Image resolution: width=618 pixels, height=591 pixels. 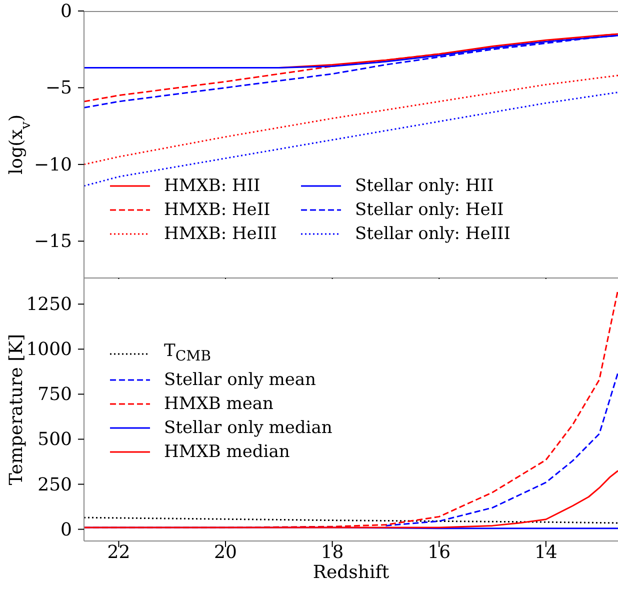 I want to click on y-tick-label: 750, so click(x=55, y=395).